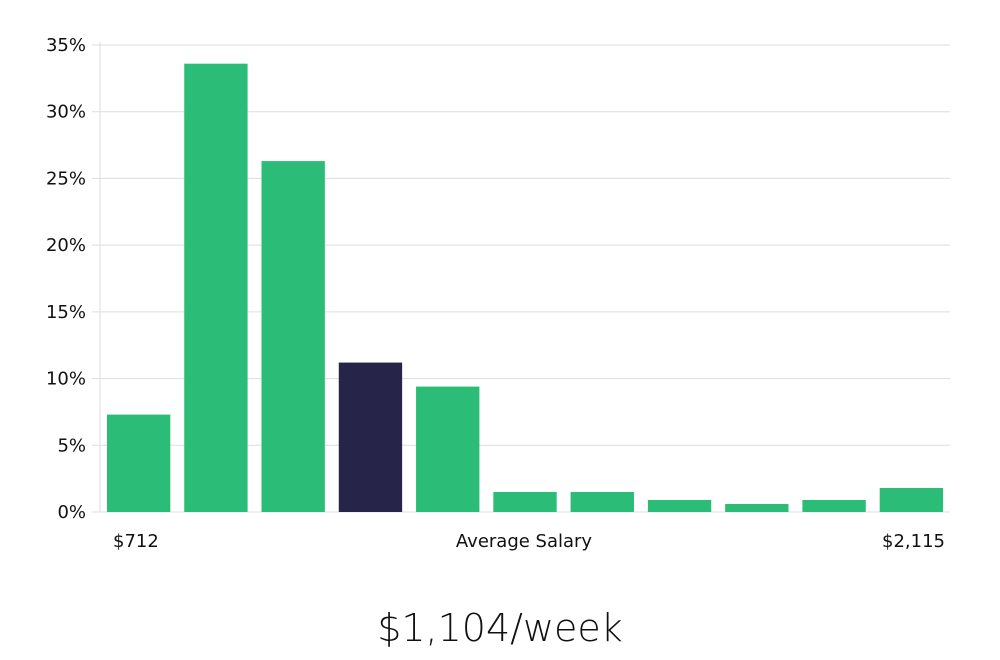  Describe the element at coordinates (73, 279) in the screenshot. I see `y-axis-ticks: 0% 5% 10% 15% 20% 25% 30% 35%` at that location.